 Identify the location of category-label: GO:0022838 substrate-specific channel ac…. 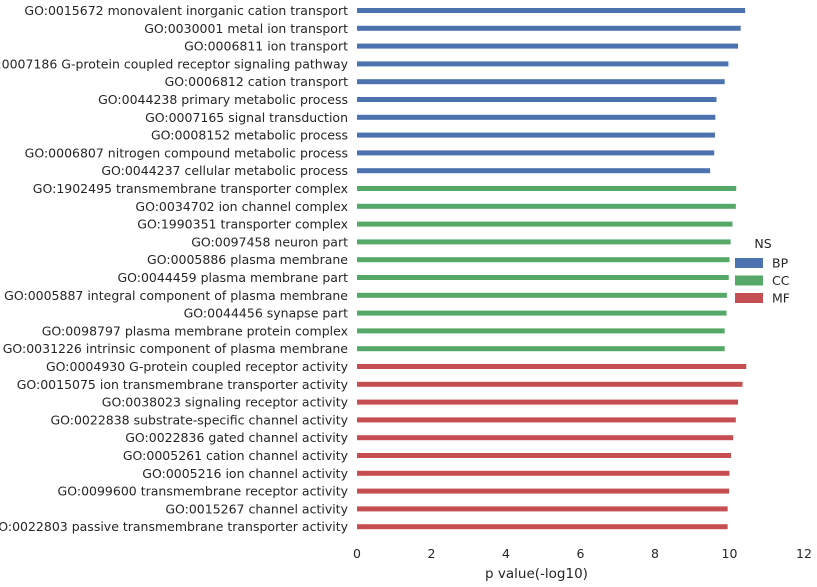
(199, 419).